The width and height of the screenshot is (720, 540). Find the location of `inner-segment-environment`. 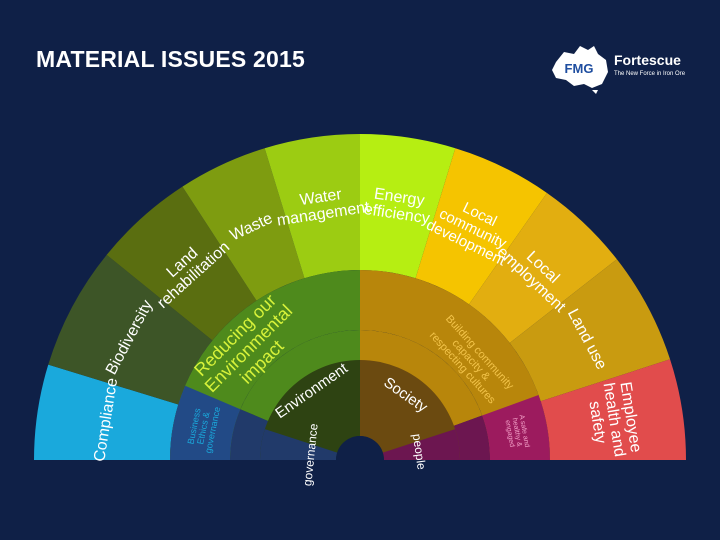

inner-segment-environment is located at coordinates (310, 410).